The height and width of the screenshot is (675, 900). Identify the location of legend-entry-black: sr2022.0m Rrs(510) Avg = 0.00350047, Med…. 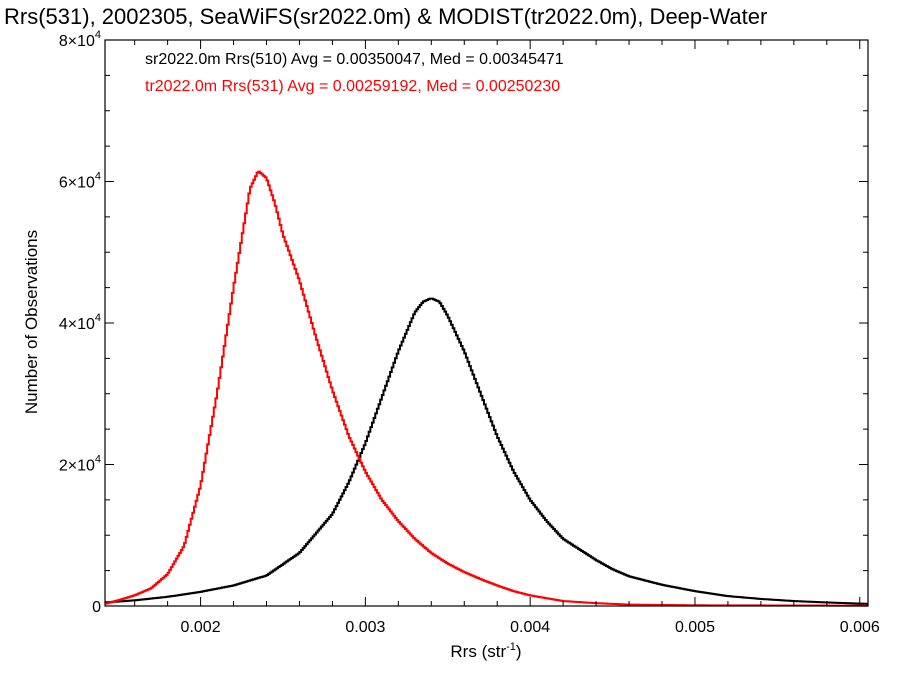
(354, 59).